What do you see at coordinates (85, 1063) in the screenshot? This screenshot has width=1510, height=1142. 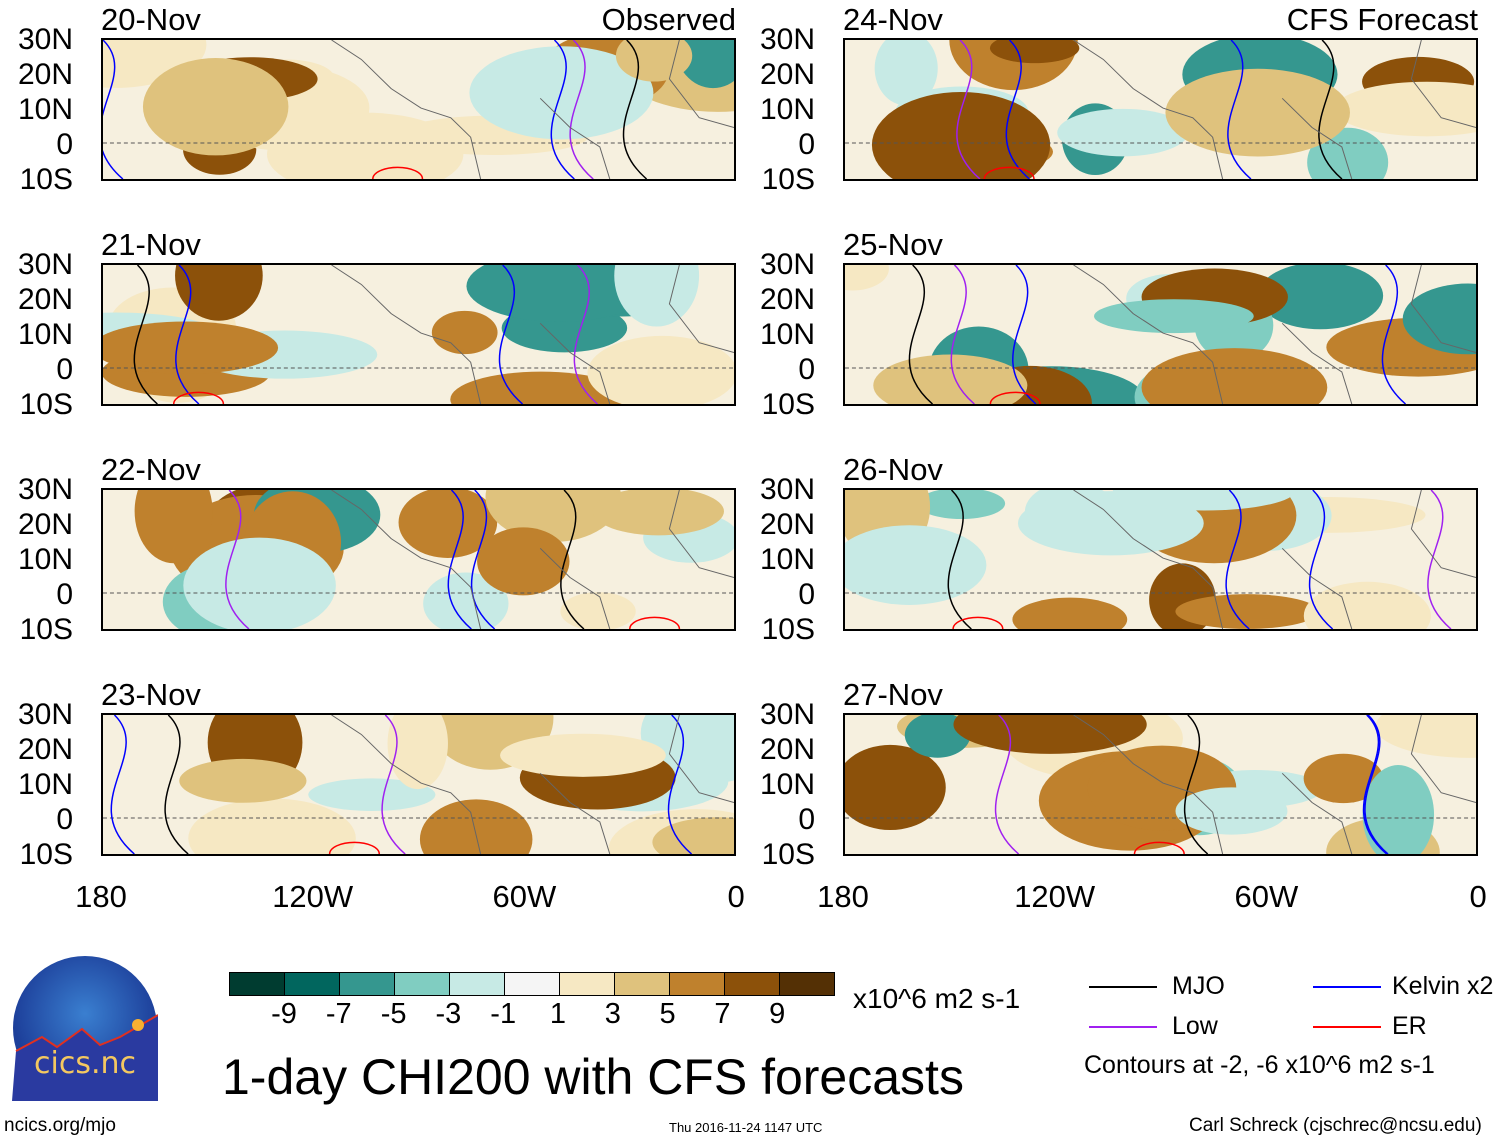 I see `logo-text: cics.nc` at bounding box center [85, 1063].